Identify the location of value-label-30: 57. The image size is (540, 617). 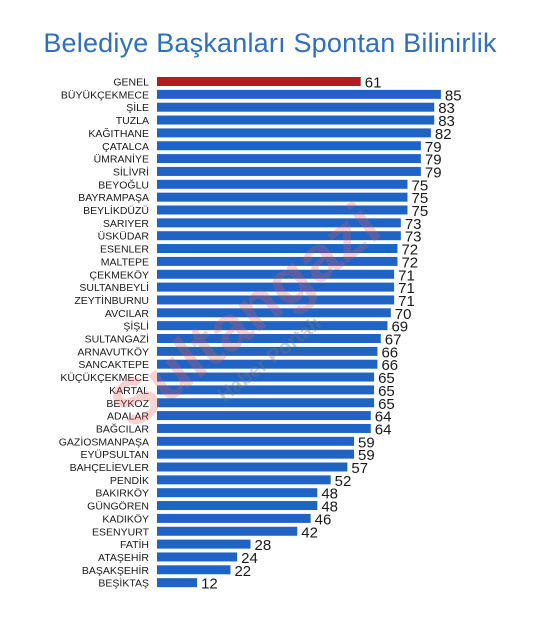
(359, 468).